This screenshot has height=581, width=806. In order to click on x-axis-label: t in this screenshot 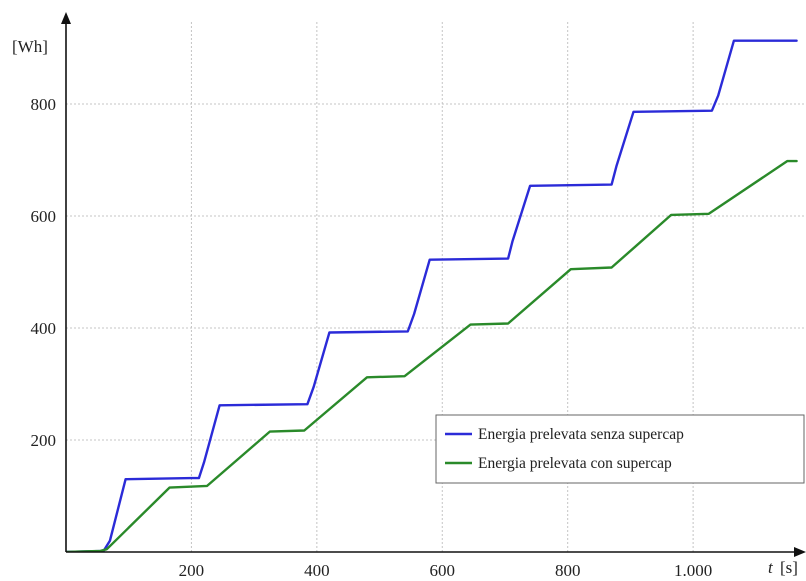, I will do `click(771, 567)`.